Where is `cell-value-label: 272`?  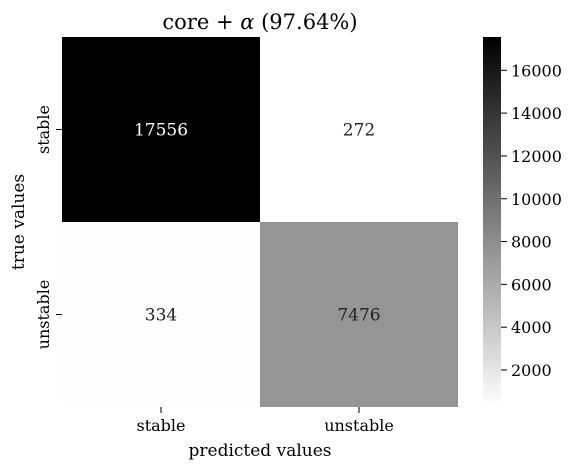 cell-value-label: 272 is located at coordinates (359, 131).